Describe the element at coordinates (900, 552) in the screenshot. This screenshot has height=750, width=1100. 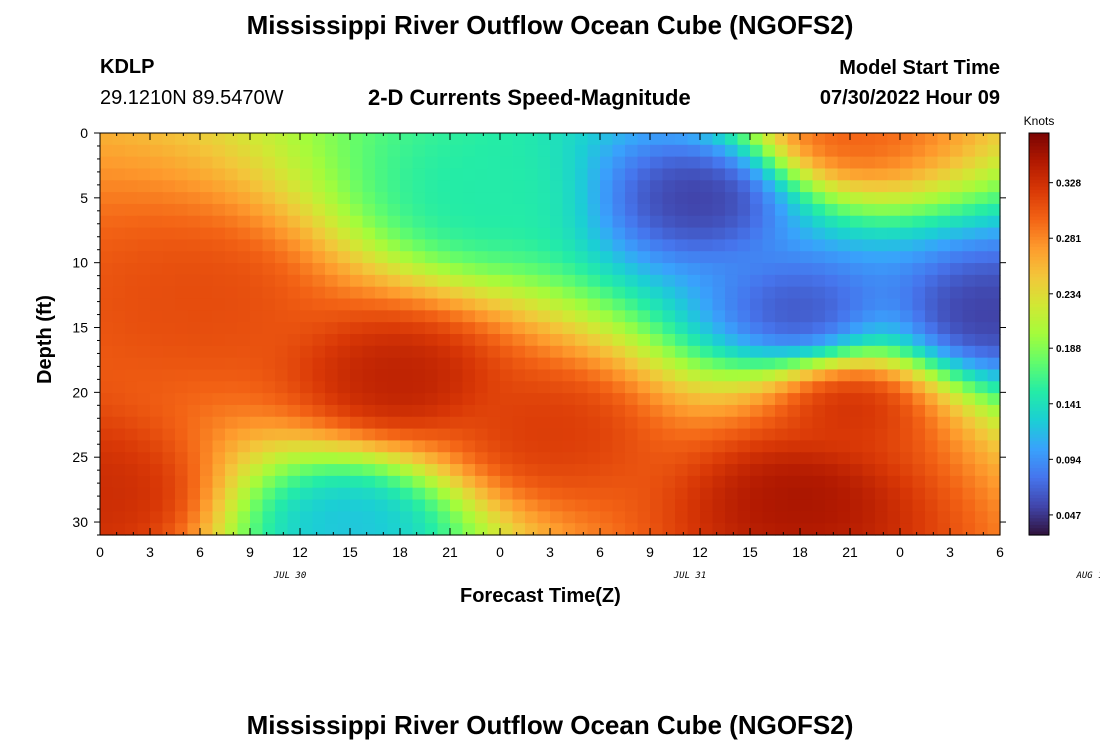
I see `x-tick-label: 0` at that location.